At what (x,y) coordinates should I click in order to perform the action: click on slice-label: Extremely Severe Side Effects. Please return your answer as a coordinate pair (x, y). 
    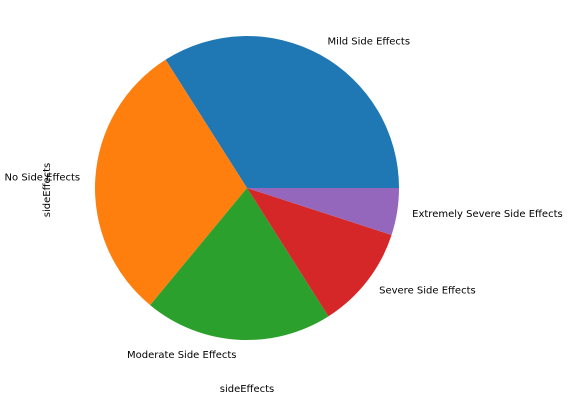
    Looking at the image, I should click on (487, 214).